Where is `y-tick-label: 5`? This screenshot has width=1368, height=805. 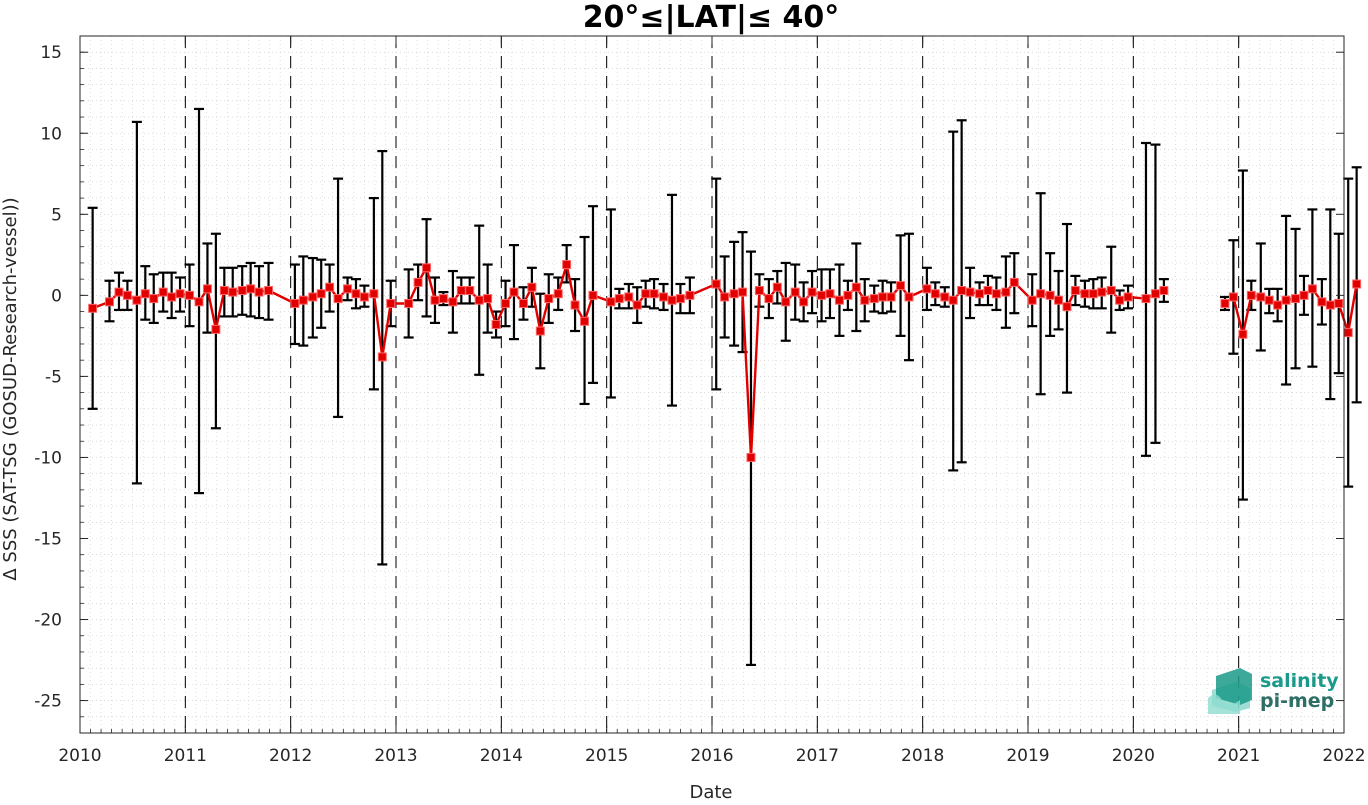 y-tick-label: 5 is located at coordinates (56, 215).